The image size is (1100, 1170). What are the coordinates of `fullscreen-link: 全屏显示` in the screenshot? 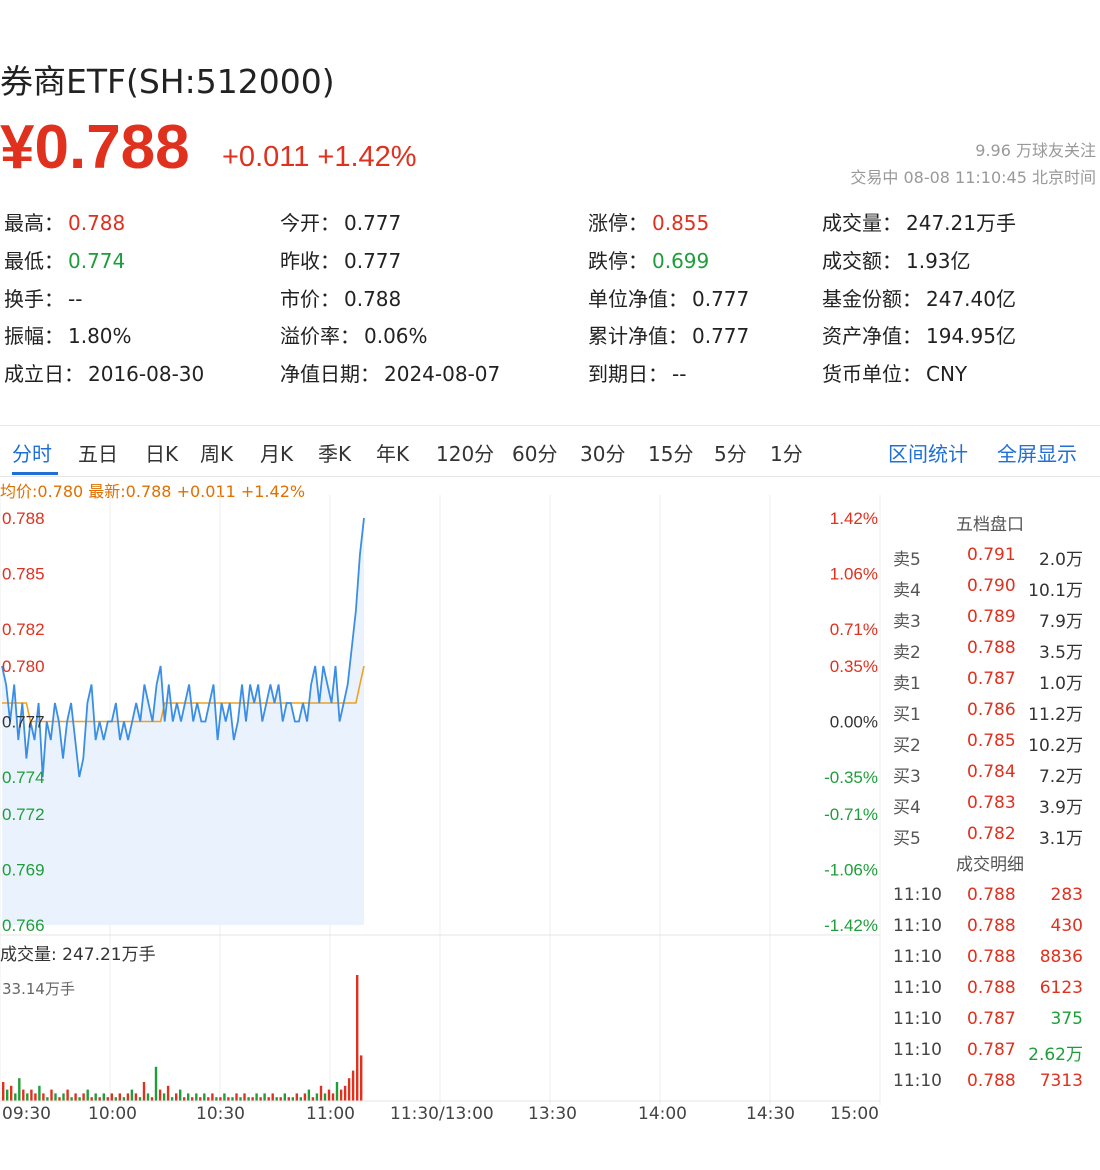 It's located at (1037, 454).